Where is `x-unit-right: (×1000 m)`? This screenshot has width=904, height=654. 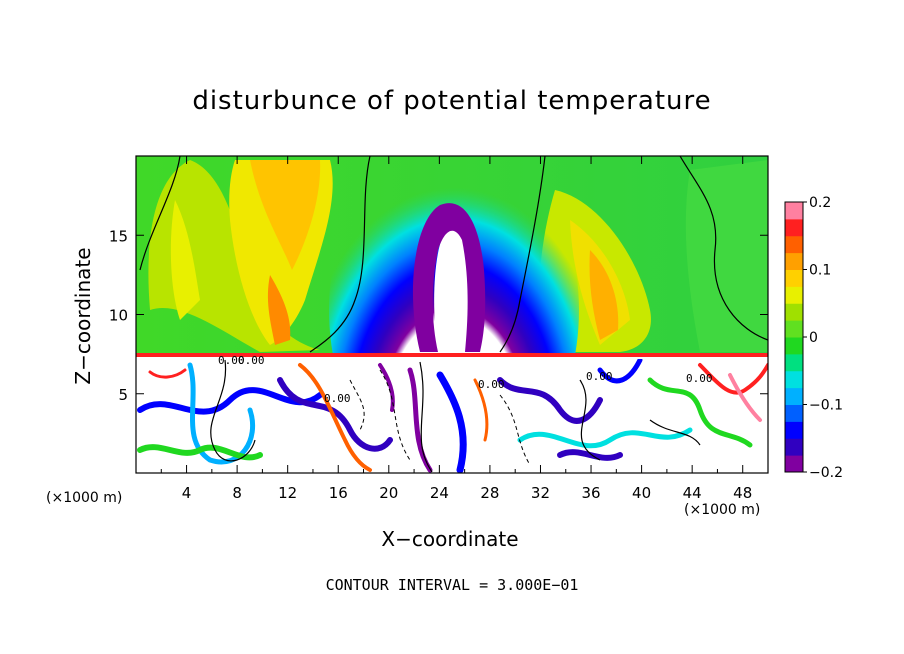 x-unit-right: (×1000 m) is located at coordinates (722, 510).